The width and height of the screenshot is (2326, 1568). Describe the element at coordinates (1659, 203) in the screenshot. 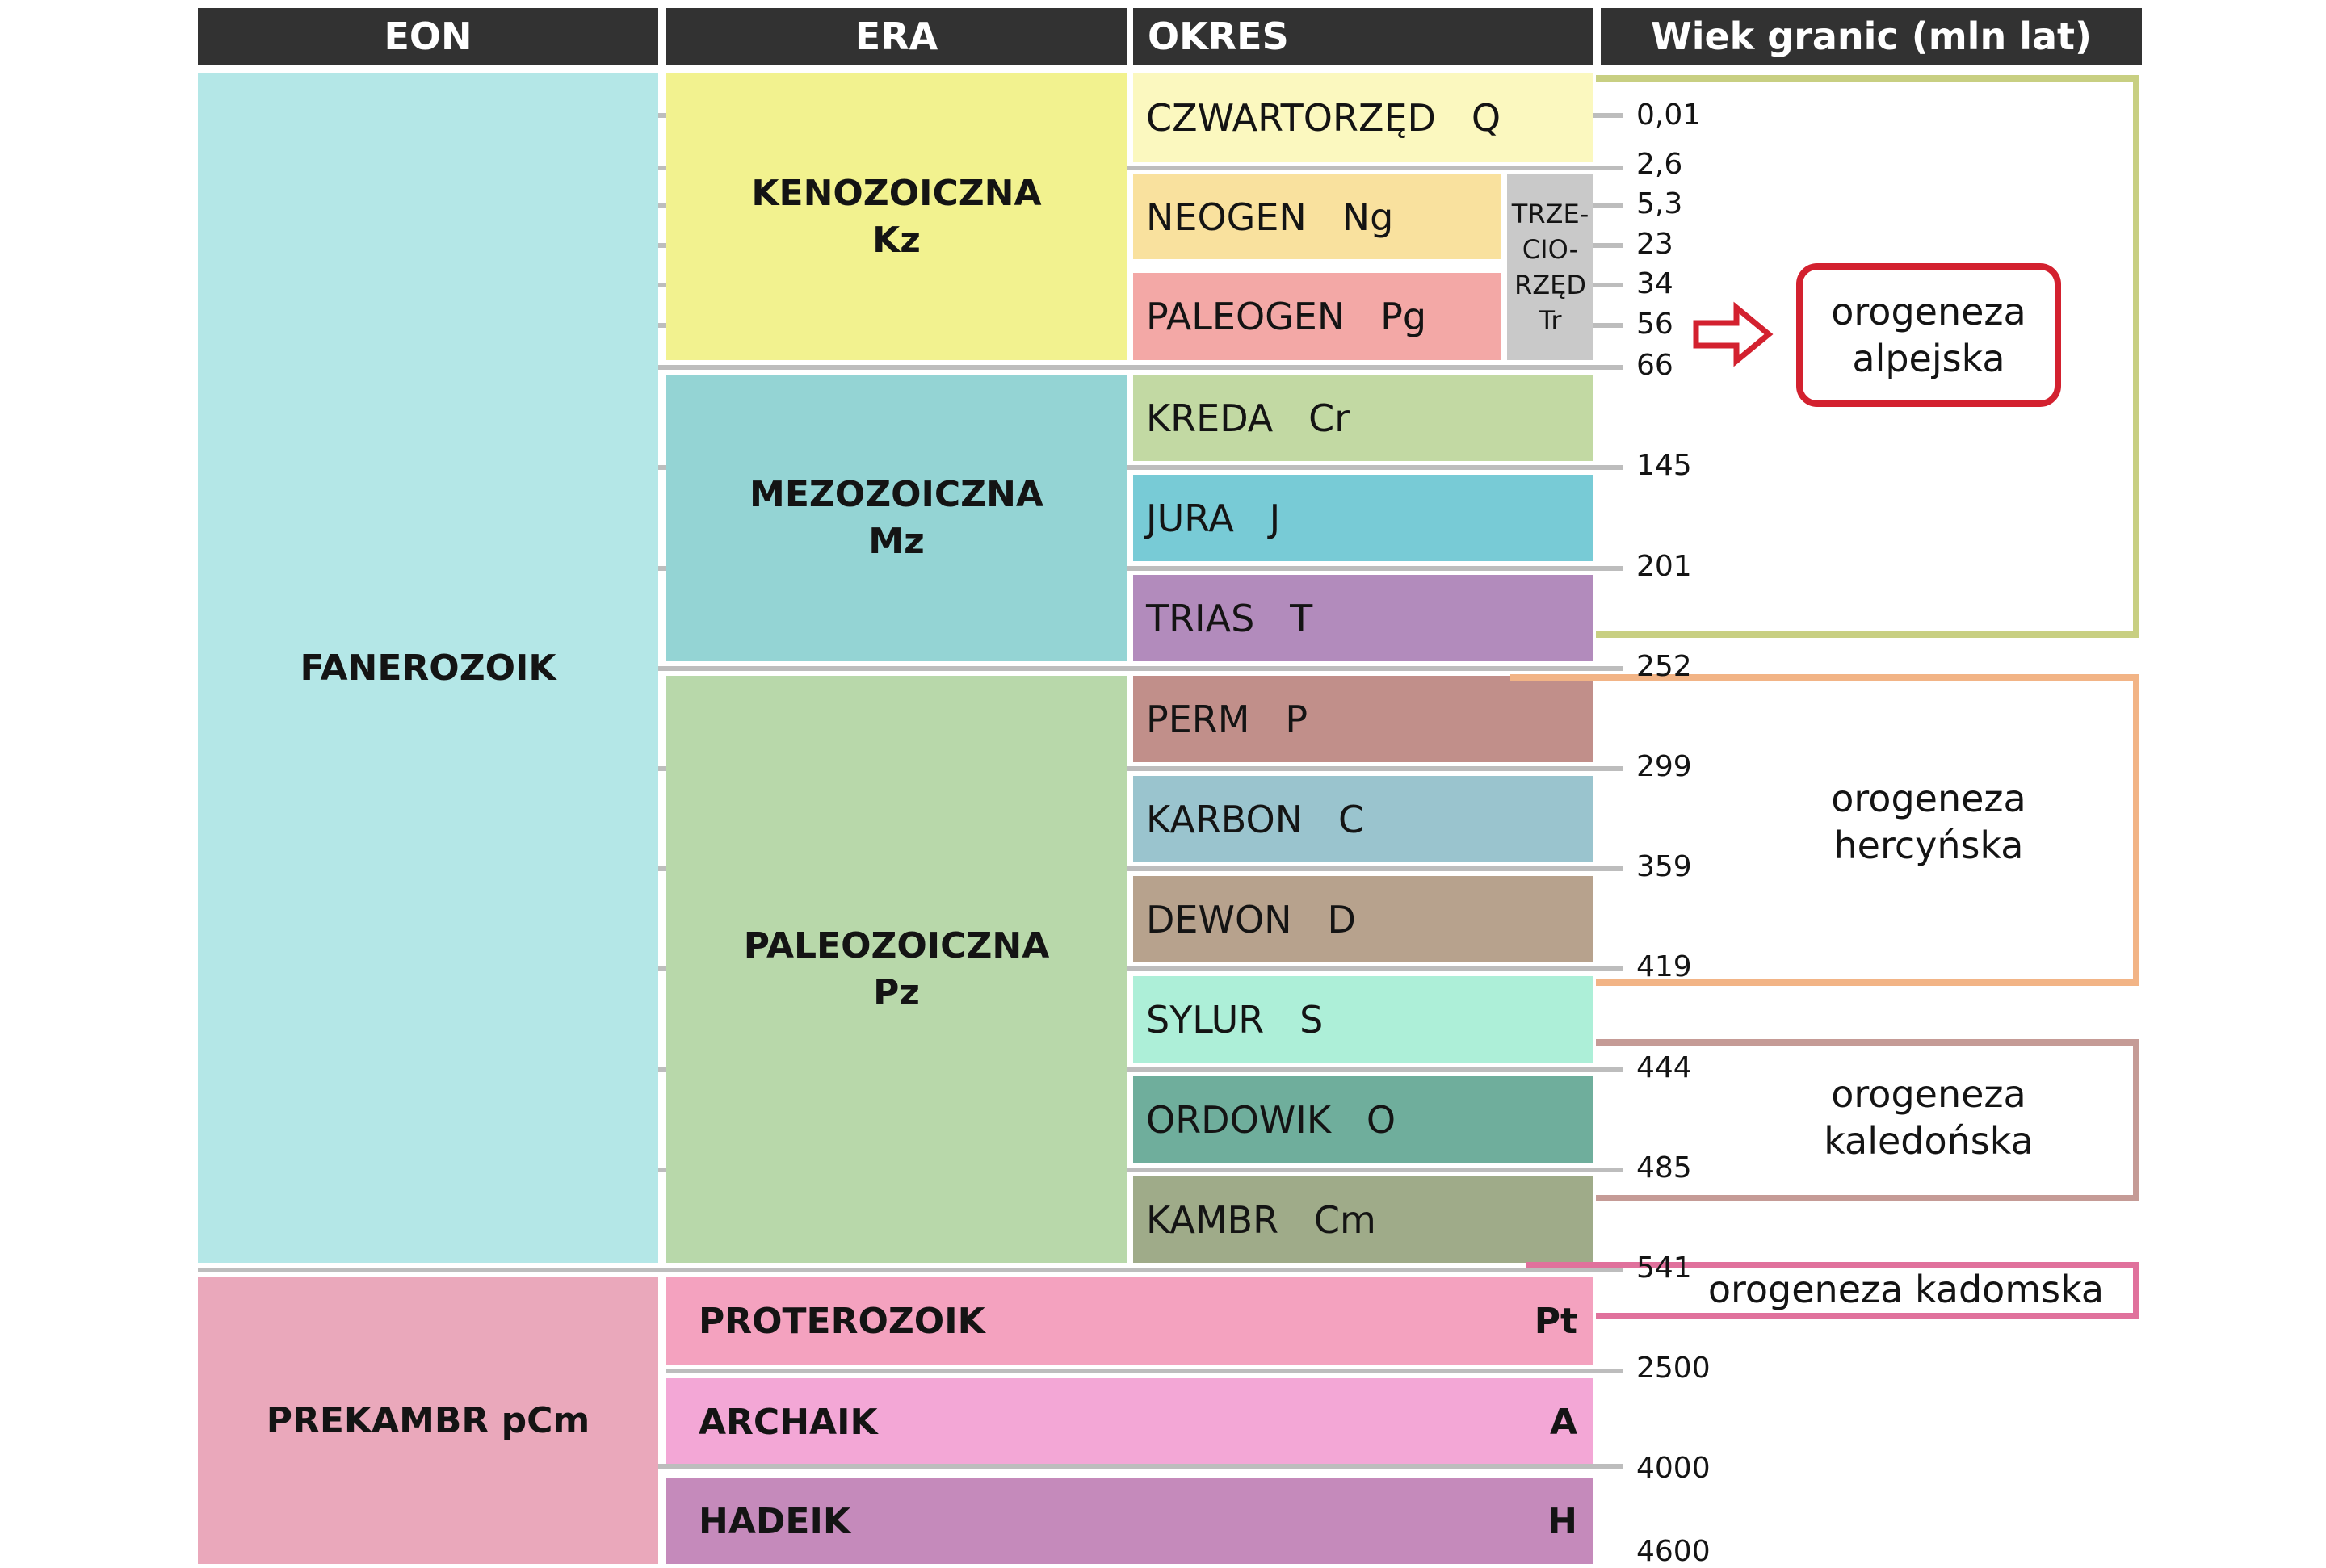

I see `age-label: 5,3` at that location.